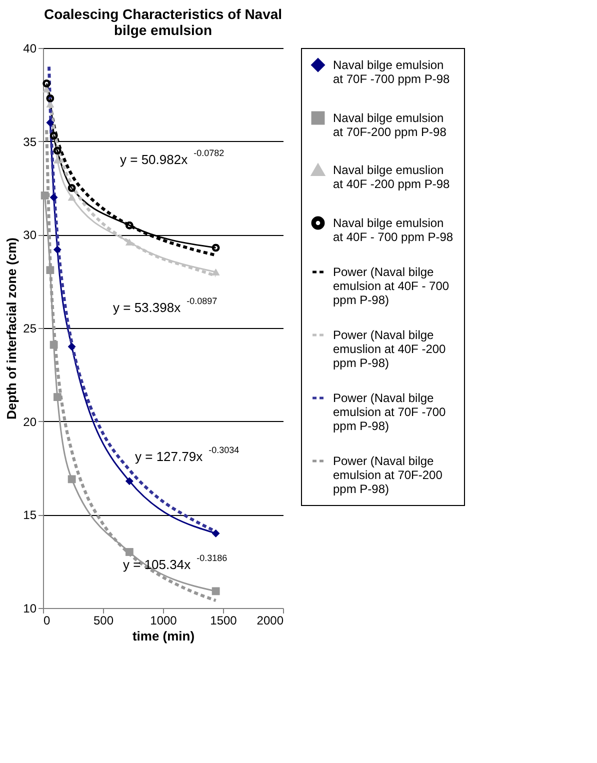 The height and width of the screenshot is (763, 597). What do you see at coordinates (165, 305) in the screenshot?
I see `annotation: y = 53.398x-0.0897` at bounding box center [165, 305].